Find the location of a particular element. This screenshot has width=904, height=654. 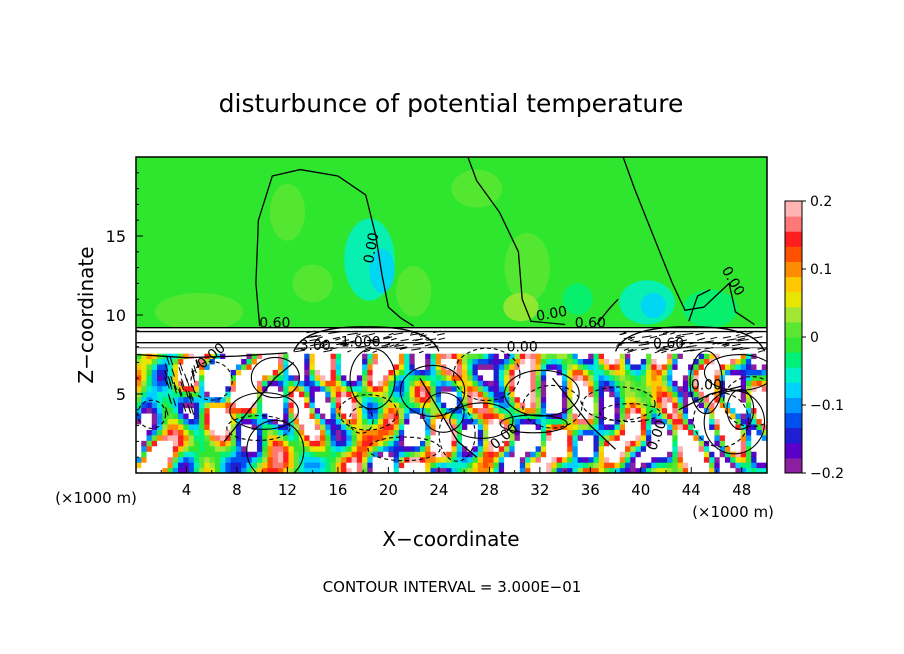

contour-line is located at coordinates (688, 241).